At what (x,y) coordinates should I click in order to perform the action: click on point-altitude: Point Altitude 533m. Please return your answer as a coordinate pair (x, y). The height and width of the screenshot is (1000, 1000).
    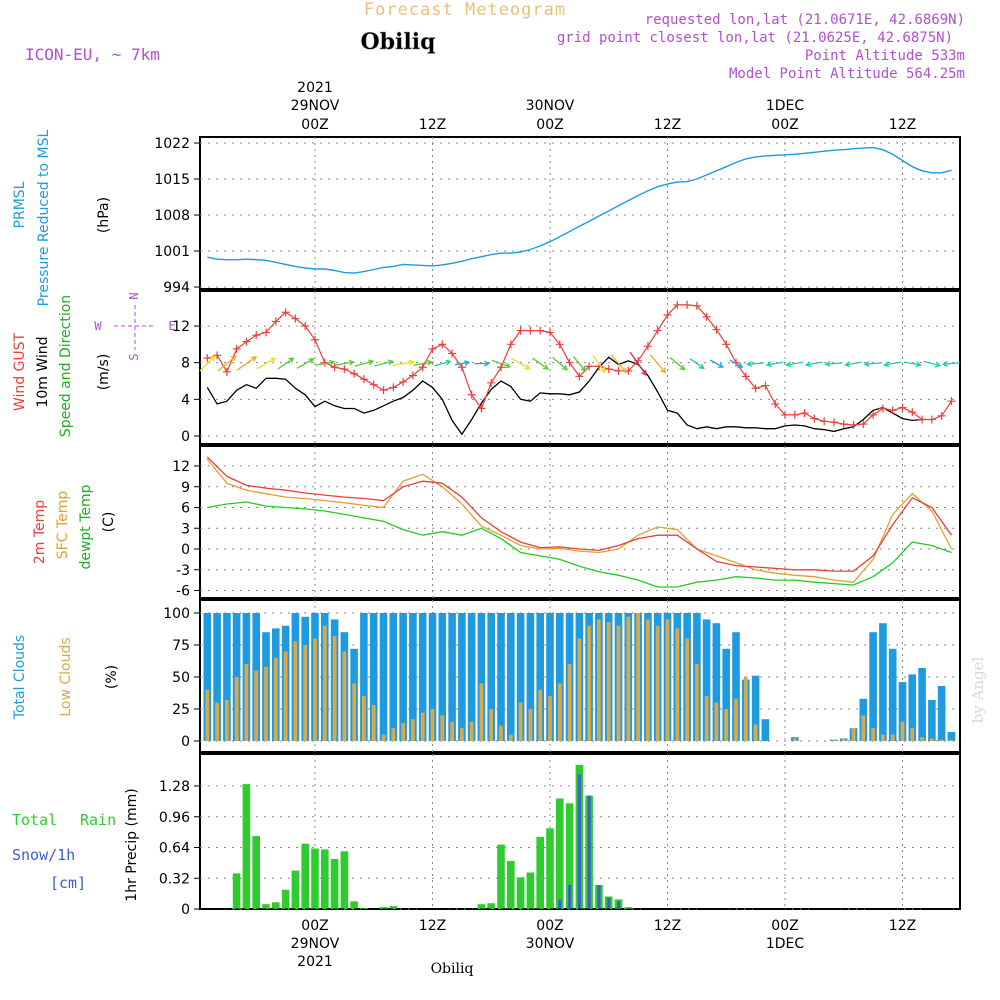
    Looking at the image, I should click on (885, 56).